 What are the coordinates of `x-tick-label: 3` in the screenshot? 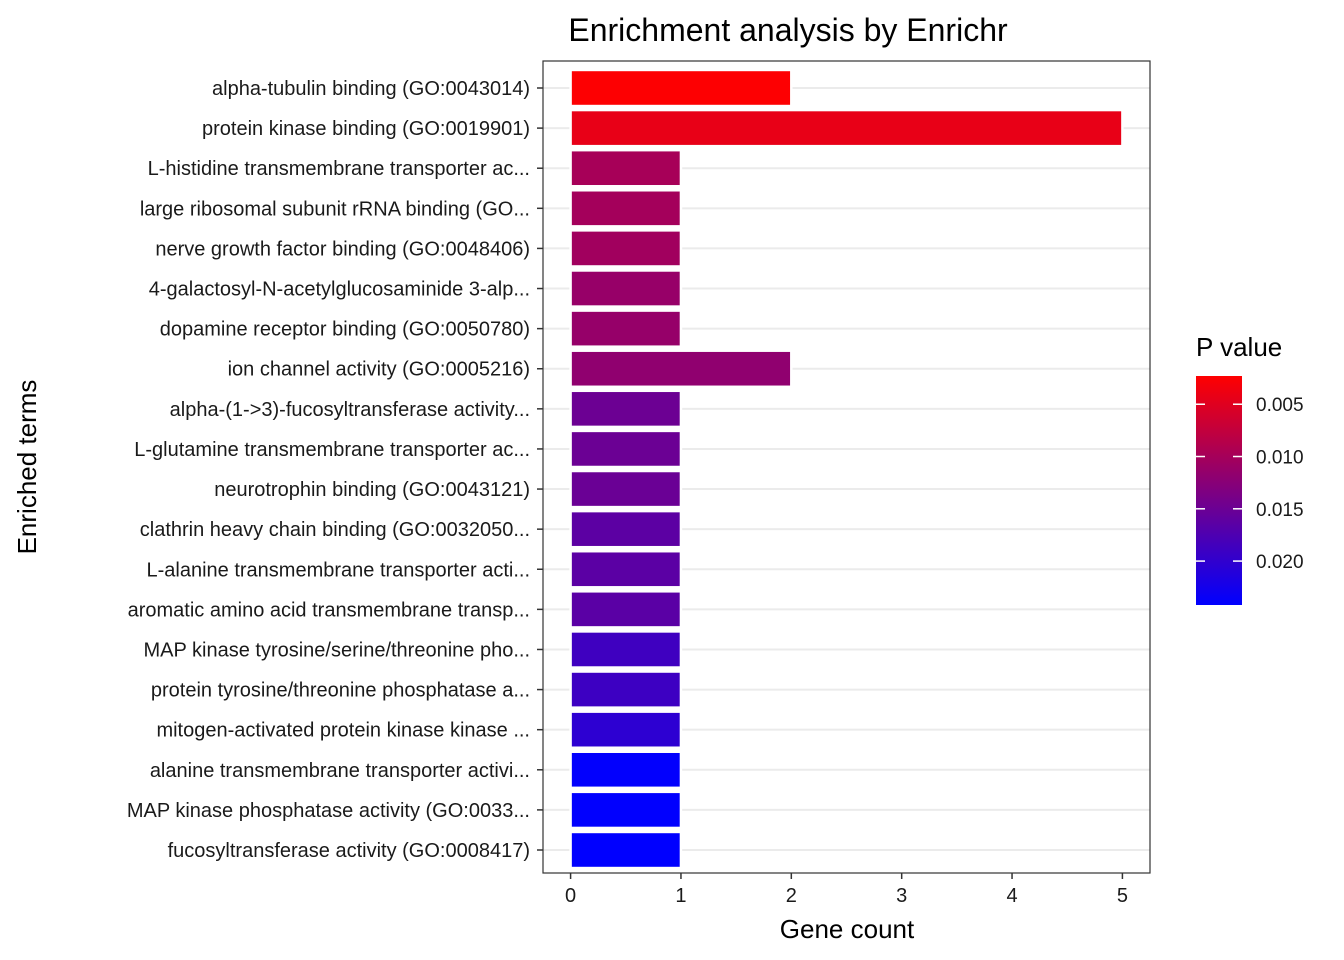 It's located at (901, 896).